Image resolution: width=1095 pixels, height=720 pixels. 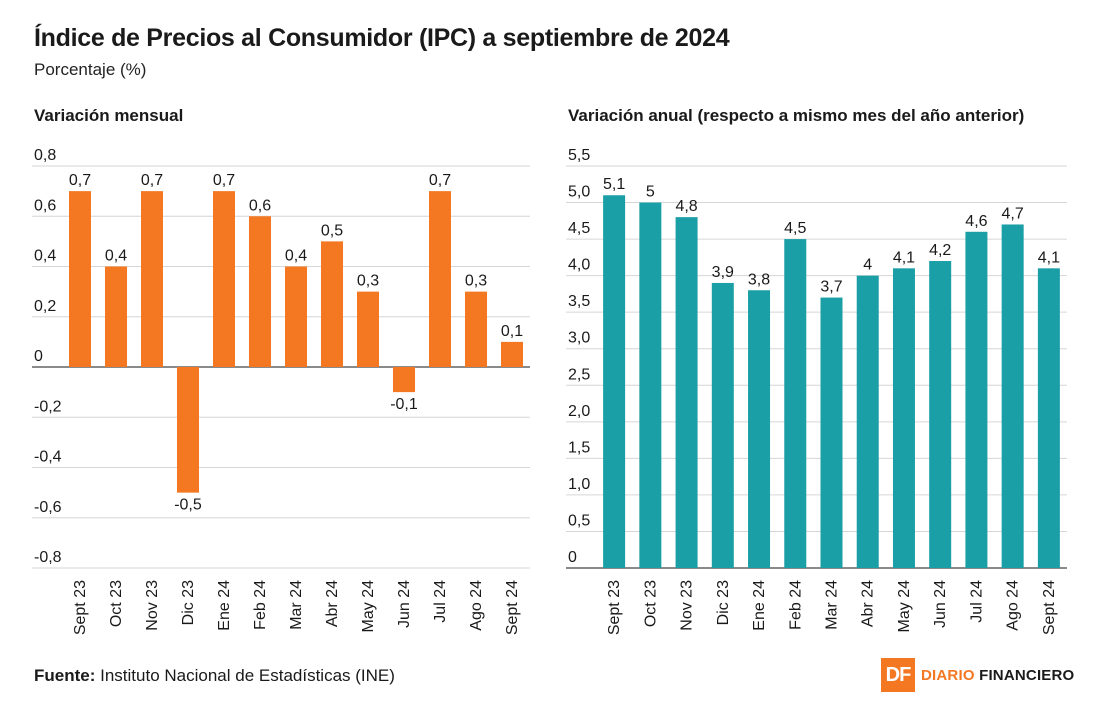 What do you see at coordinates (723, 602) in the screenshot?
I see `annual-xtick-label: Dic 23` at bounding box center [723, 602].